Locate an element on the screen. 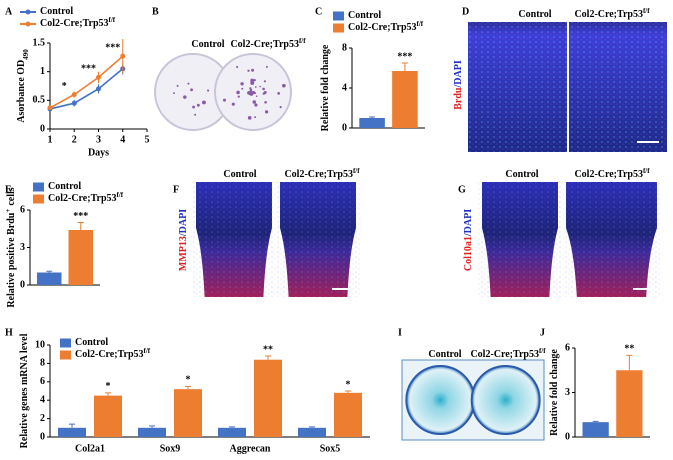 The width and height of the screenshot is (673, 460). stain-label: Col10a1/DAPI is located at coordinates (468, 240).